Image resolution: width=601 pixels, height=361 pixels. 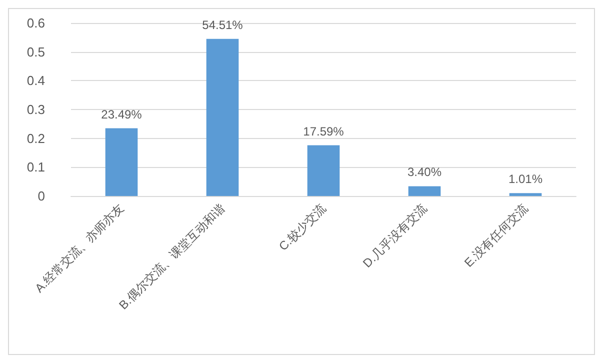 I want to click on data-label: 23.49%, so click(x=121, y=114).